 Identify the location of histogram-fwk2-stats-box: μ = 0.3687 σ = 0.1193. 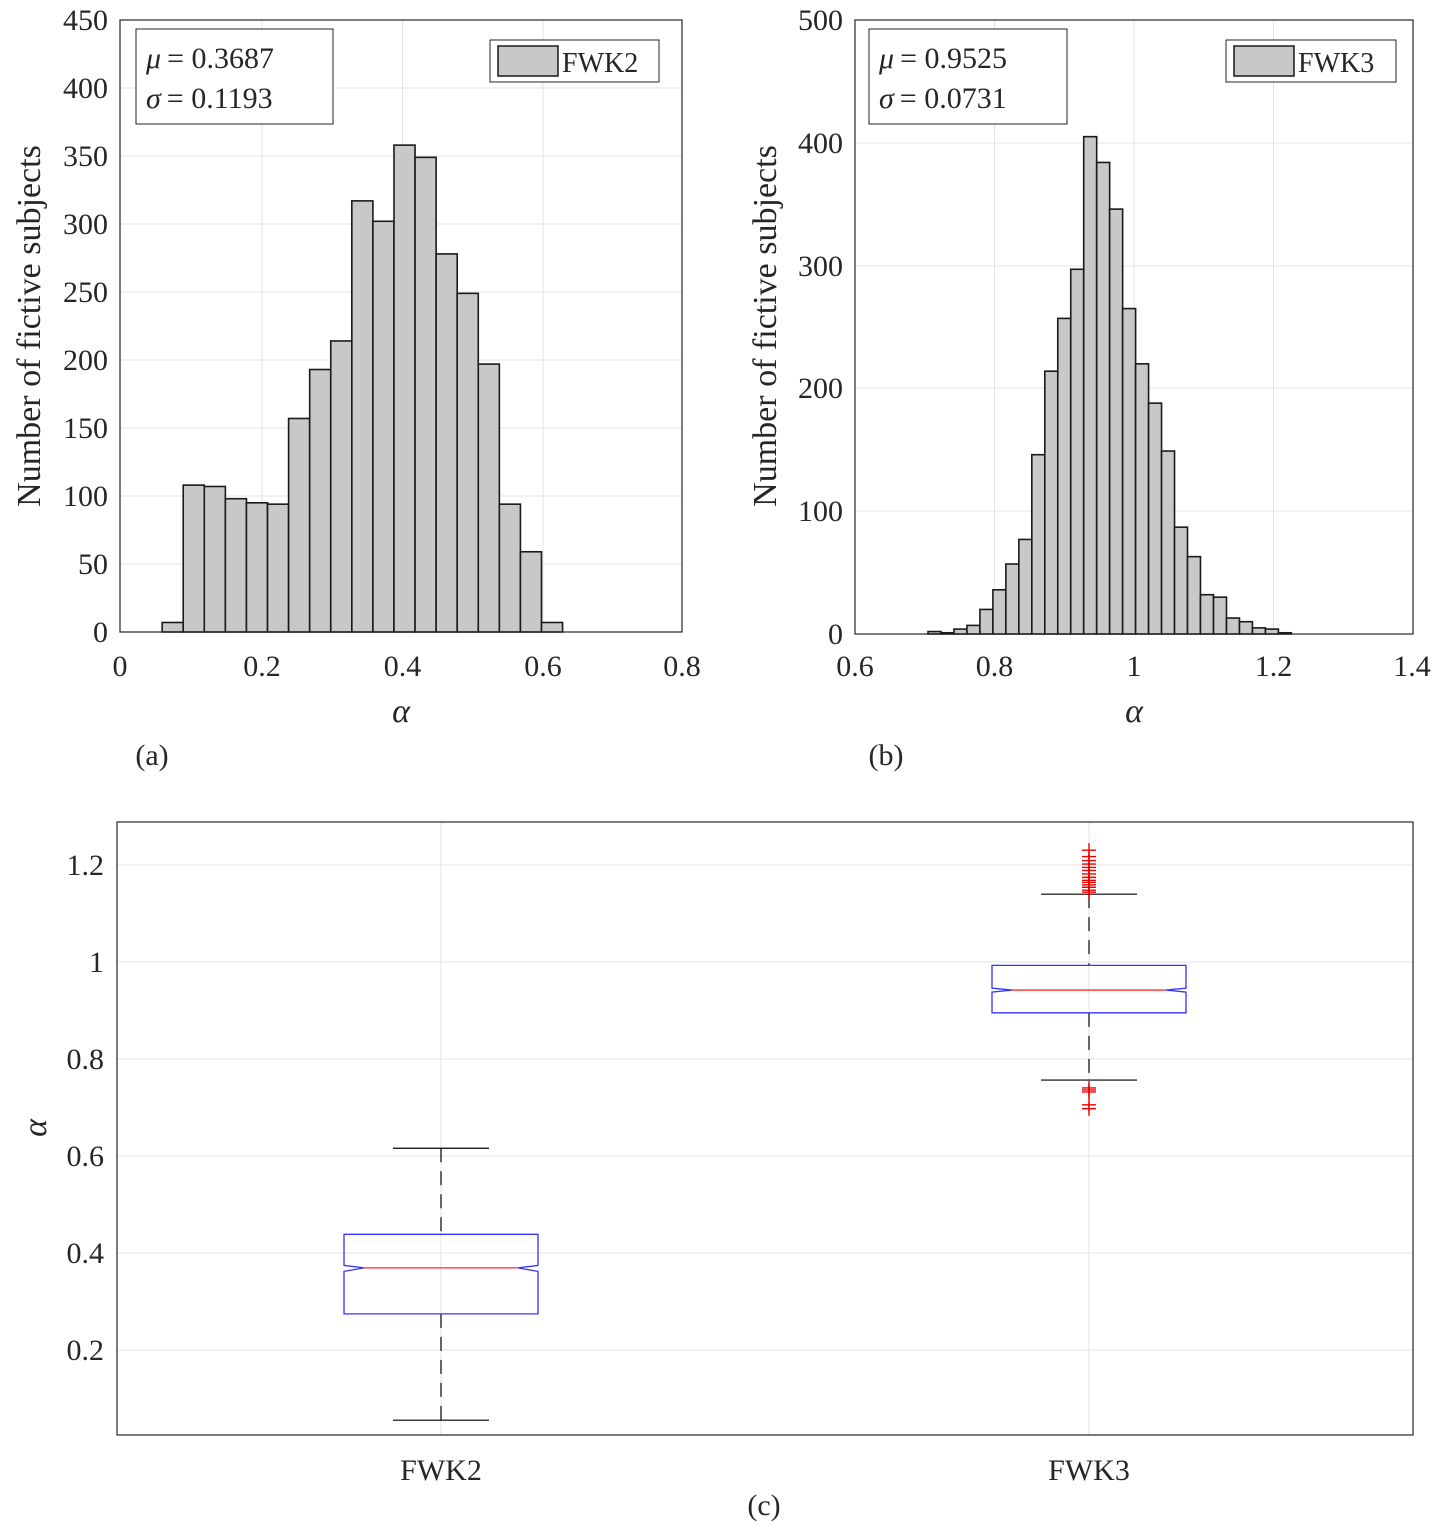
(234, 76).